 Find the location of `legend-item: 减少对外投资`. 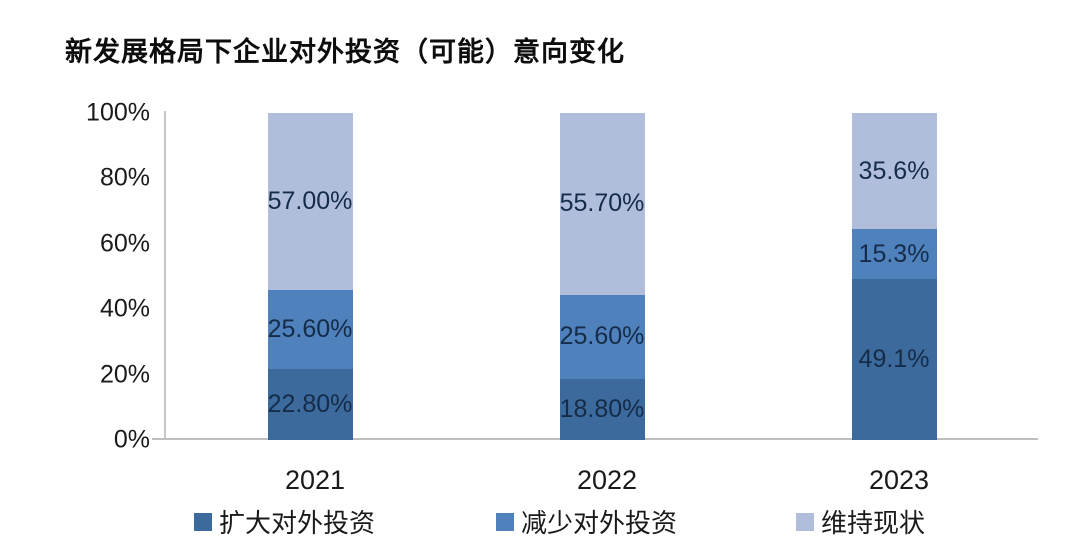

legend-item: 减少对外投资 is located at coordinates (586, 521).